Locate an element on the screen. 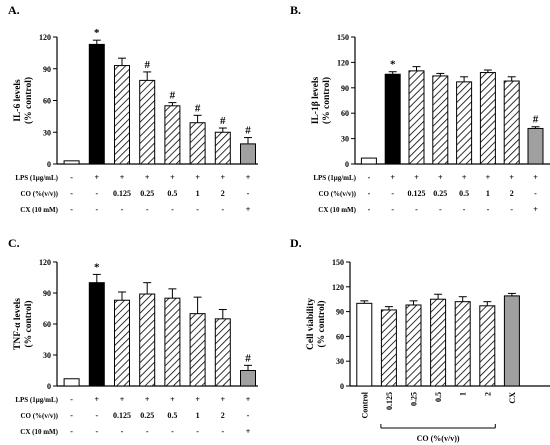 This screenshot has width=550, height=445. x-tick-label: 0.25 is located at coordinates (414, 399).